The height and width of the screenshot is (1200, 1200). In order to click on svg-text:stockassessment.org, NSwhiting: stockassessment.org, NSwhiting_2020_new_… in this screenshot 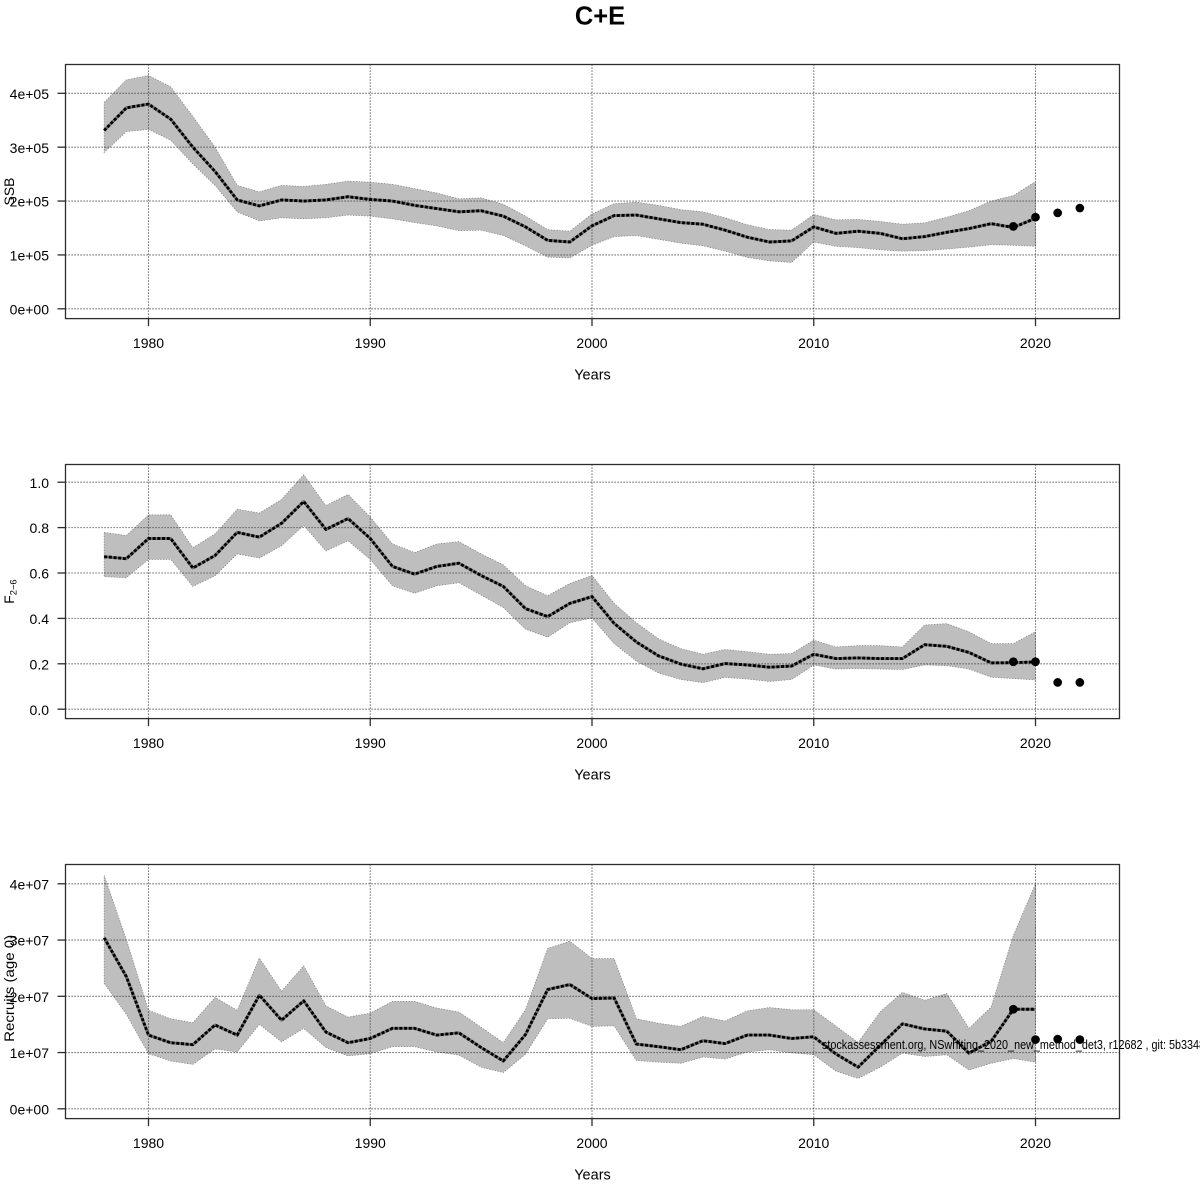, I will do `click(1011, 1044)`.